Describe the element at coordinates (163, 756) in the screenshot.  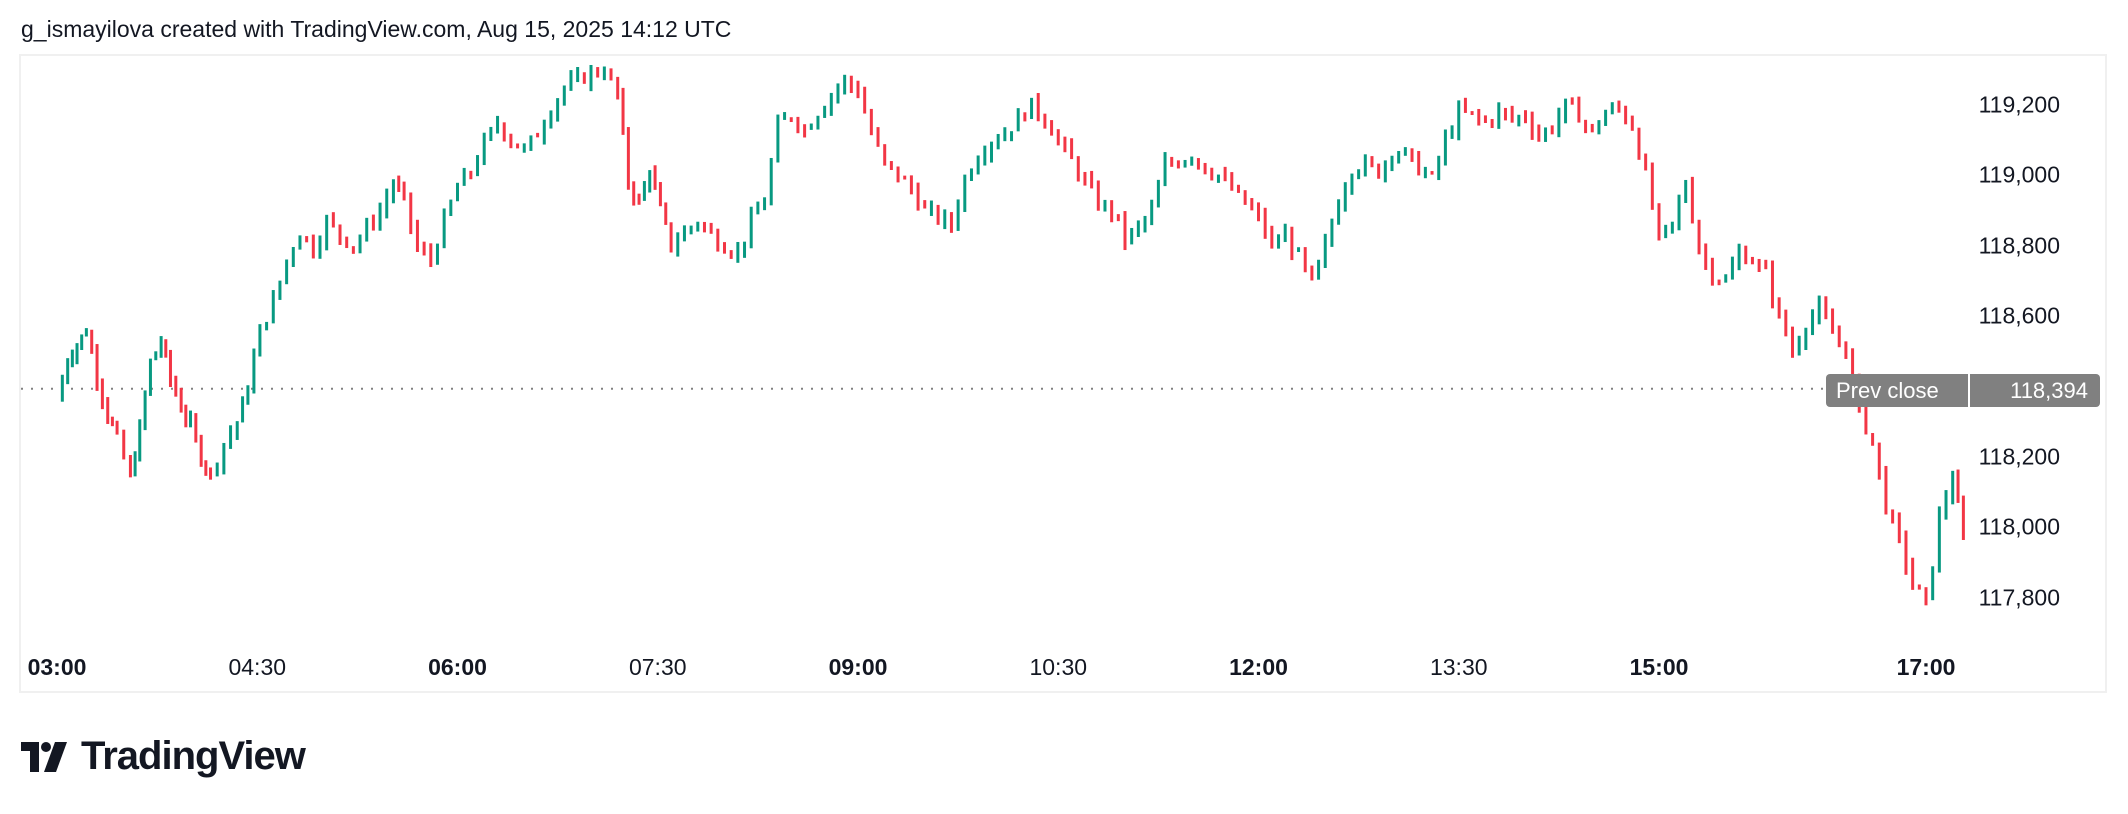
I see `tradingview-logo: TradingView` at that location.